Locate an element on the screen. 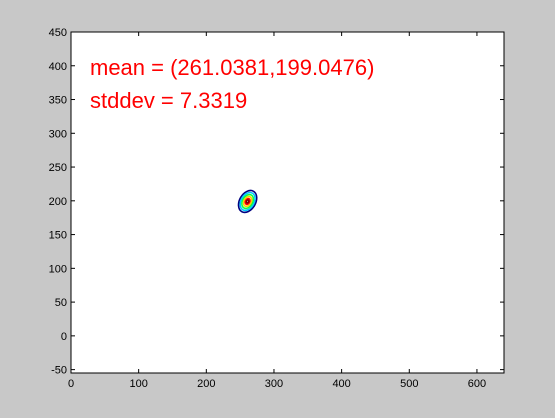 The image size is (555, 418). x-tick-label: 100 is located at coordinates (138, 384).